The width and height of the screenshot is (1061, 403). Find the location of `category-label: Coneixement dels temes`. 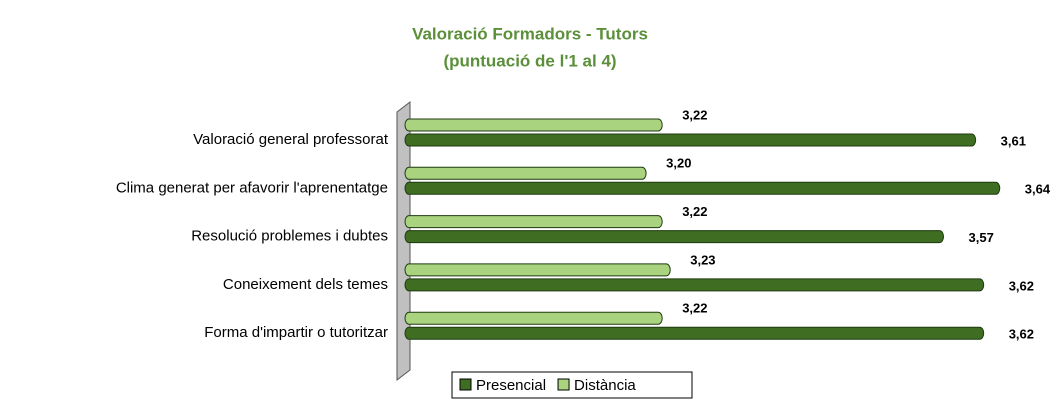

category-label: Coneixement dels temes is located at coordinates (305, 284).